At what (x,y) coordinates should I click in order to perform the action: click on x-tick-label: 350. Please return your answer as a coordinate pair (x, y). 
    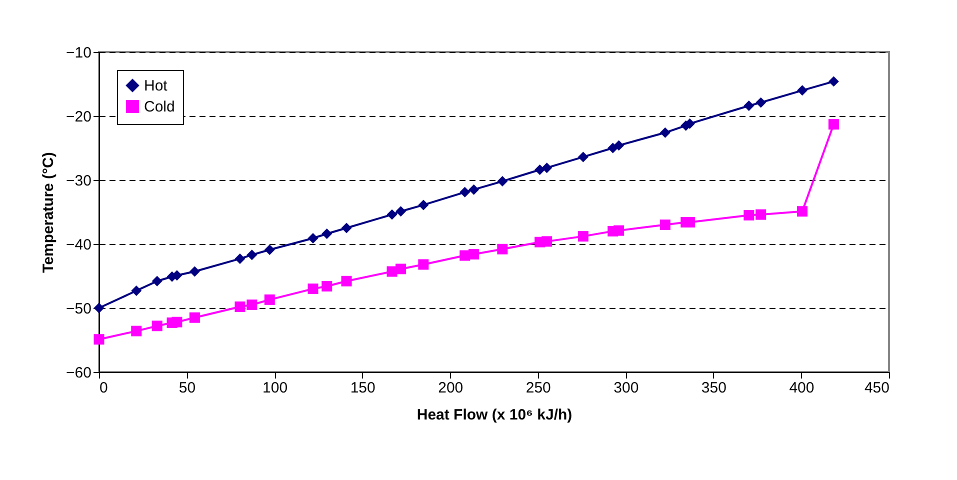
    Looking at the image, I should click on (713, 388).